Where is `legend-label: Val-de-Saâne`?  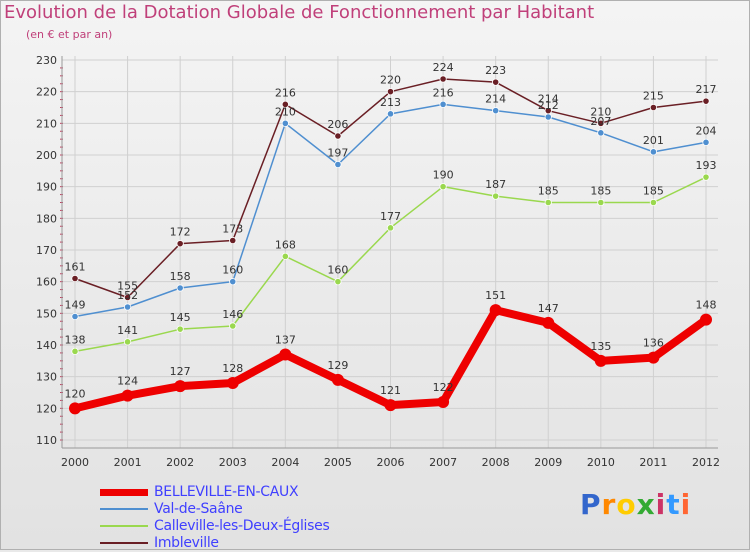 legend-label: Val-de-Saâne is located at coordinates (198, 509).